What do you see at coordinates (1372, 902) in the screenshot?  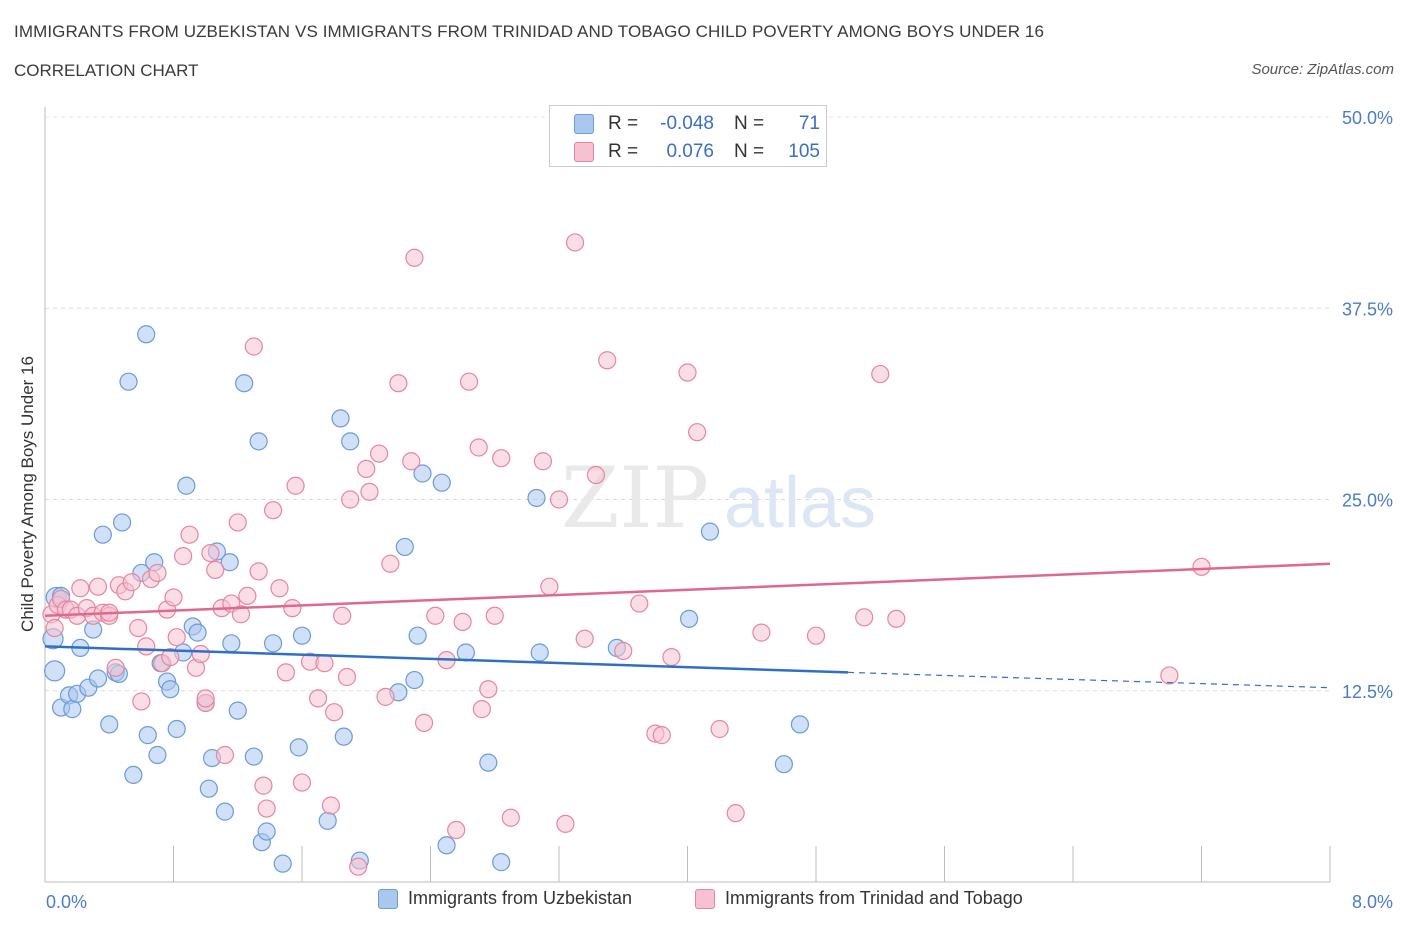 I see `x-tick-label: 8.0%` at bounding box center [1372, 902].